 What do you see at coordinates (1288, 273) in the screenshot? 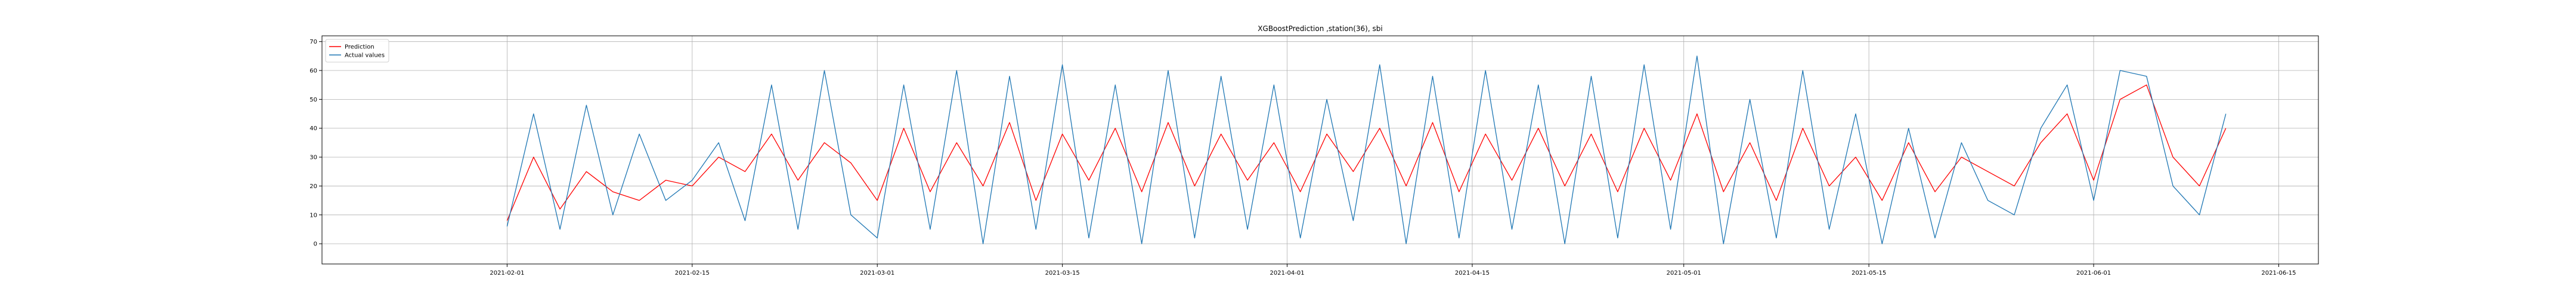
I see `x-tick-label: 2021-04-01` at bounding box center [1288, 273].